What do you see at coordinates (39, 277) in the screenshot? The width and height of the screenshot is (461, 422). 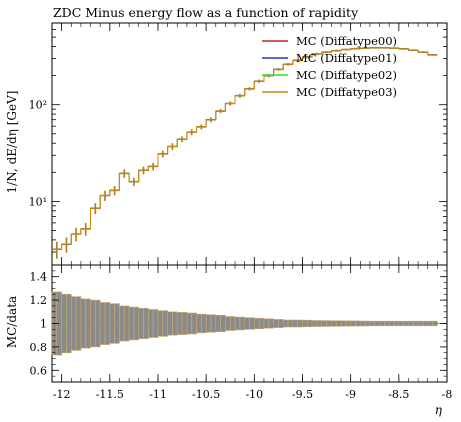 I see `ratio-tick-label: 1.4` at bounding box center [39, 277].